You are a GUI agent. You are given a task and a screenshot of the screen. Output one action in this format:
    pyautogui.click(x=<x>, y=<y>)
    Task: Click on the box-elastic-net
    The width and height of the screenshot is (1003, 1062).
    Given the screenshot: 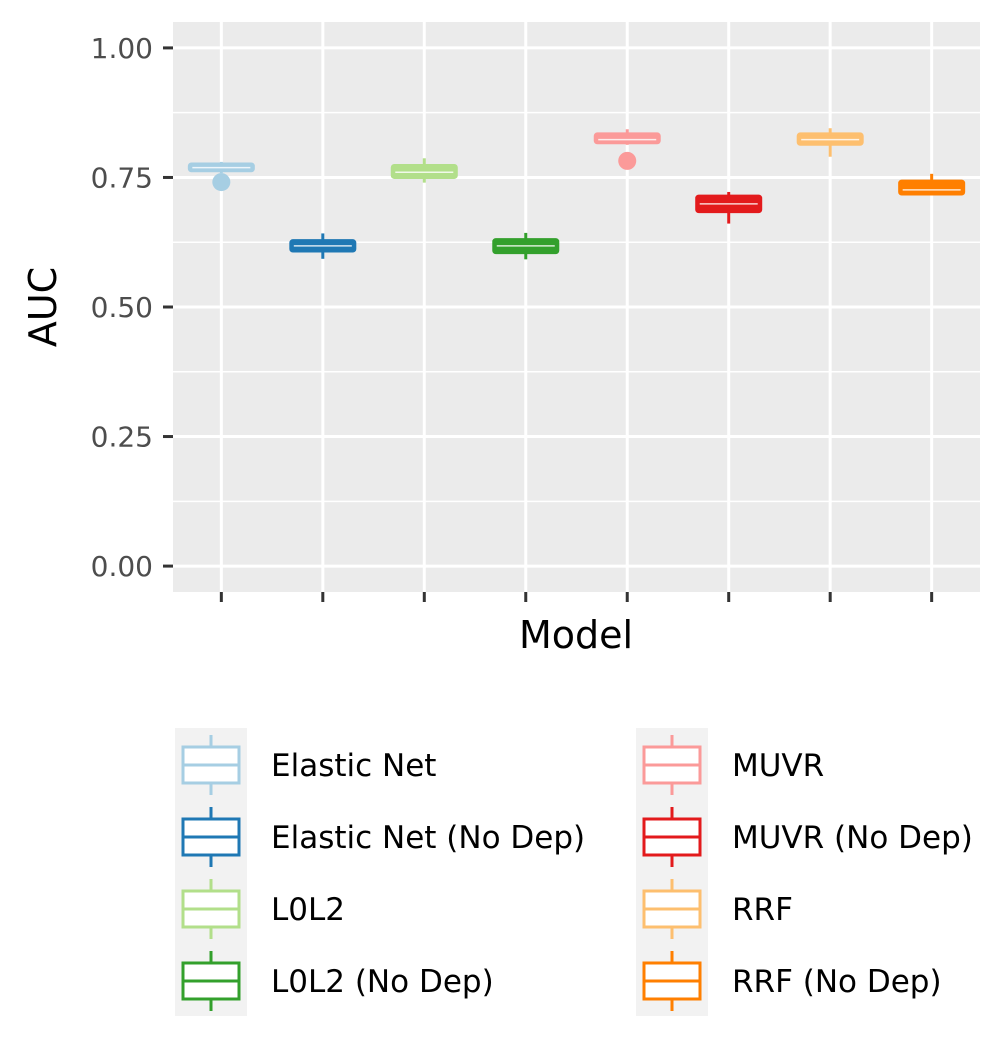 What is the action you would take?
    pyautogui.click(x=221, y=176)
    